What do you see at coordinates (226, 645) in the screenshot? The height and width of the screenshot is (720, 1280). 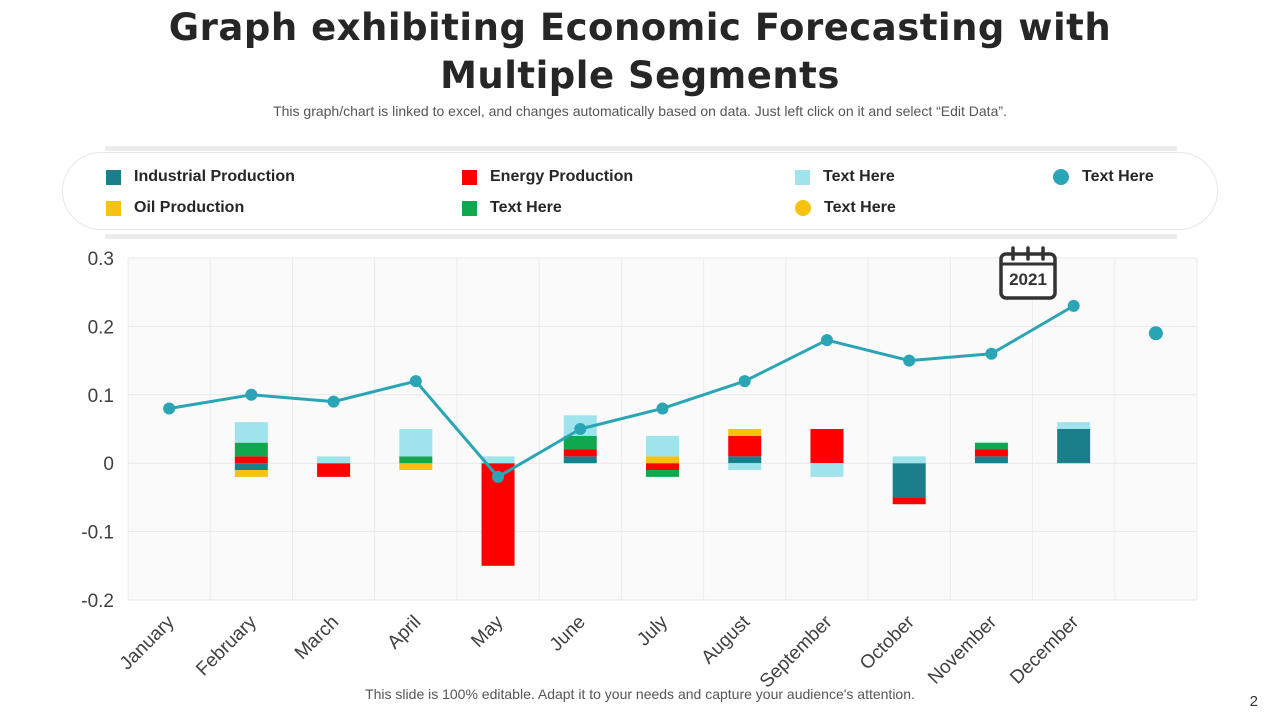 I see `x-tick-label: February` at bounding box center [226, 645].